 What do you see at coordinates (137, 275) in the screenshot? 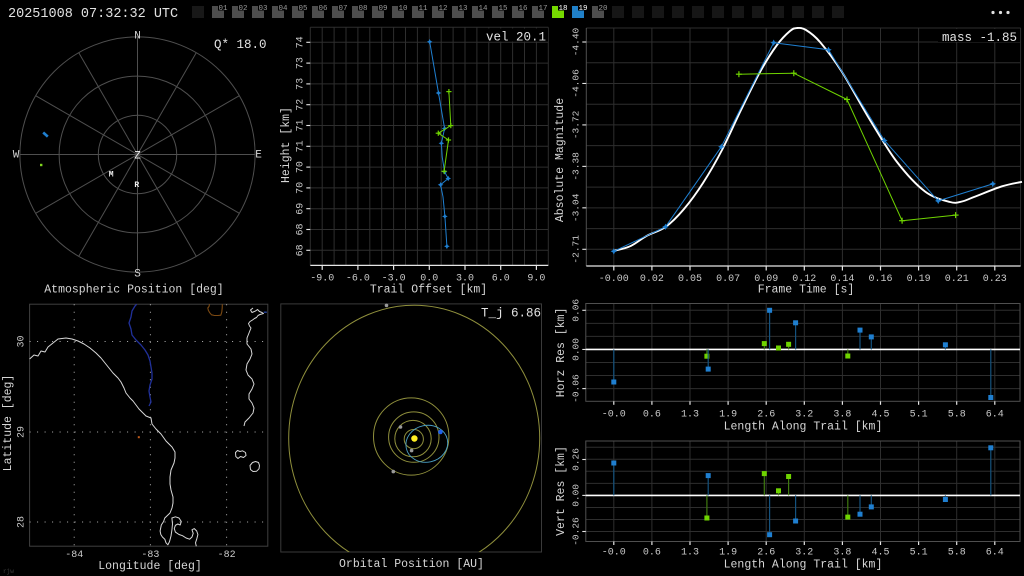
I see `svg-text: S` at bounding box center [137, 275].